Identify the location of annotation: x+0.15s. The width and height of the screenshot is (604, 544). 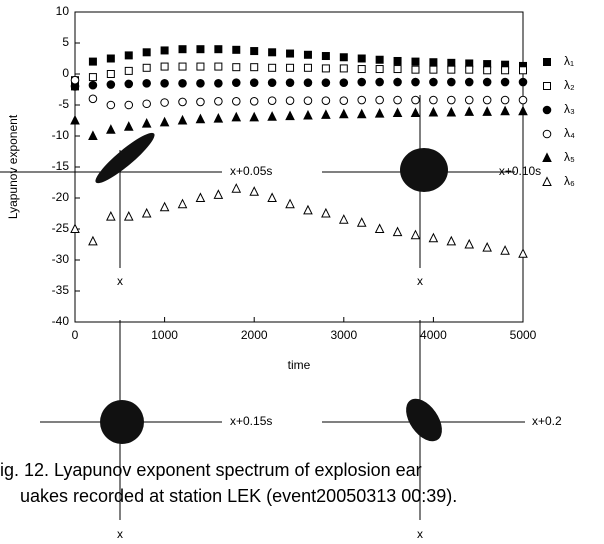
(251, 421).